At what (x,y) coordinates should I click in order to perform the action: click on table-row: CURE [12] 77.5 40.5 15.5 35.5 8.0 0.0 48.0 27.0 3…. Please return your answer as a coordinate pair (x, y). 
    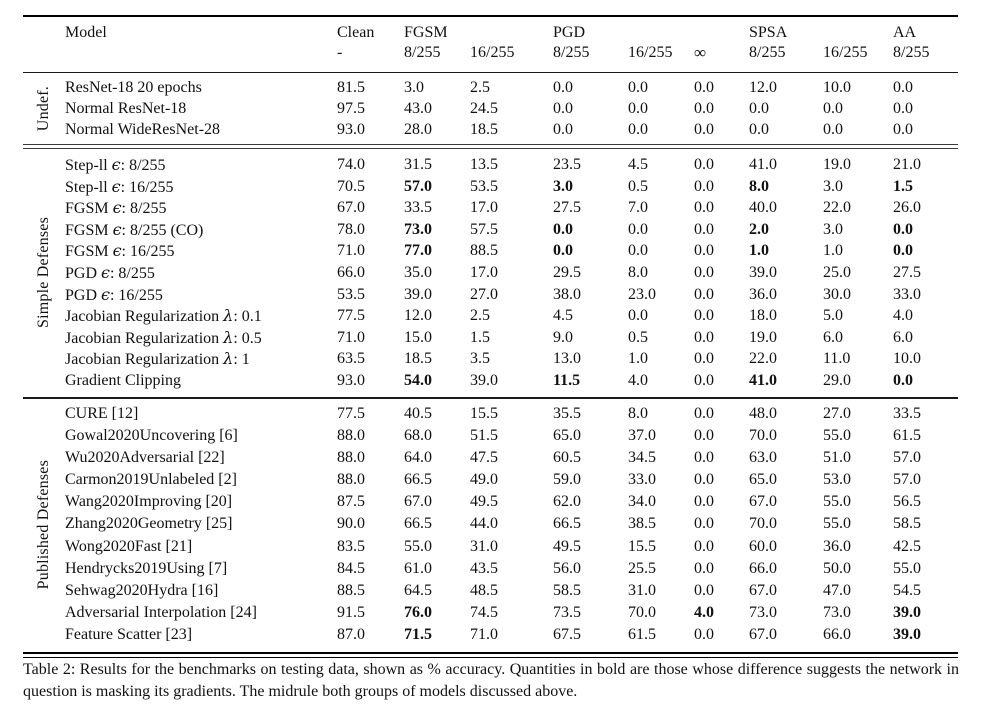
    Looking at the image, I should click on (511, 414).